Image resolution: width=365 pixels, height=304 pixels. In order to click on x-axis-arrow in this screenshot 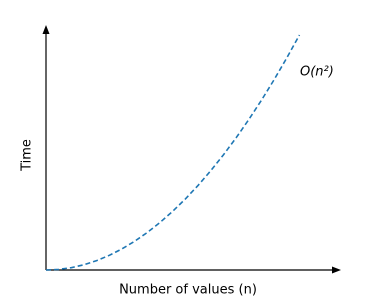, I will do `click(336, 270)`.